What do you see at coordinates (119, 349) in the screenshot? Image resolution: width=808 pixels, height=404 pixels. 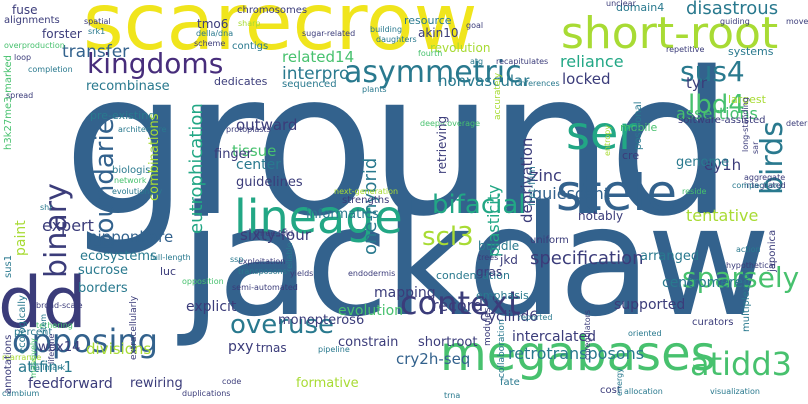 I see `word: divisions` at bounding box center [119, 349].